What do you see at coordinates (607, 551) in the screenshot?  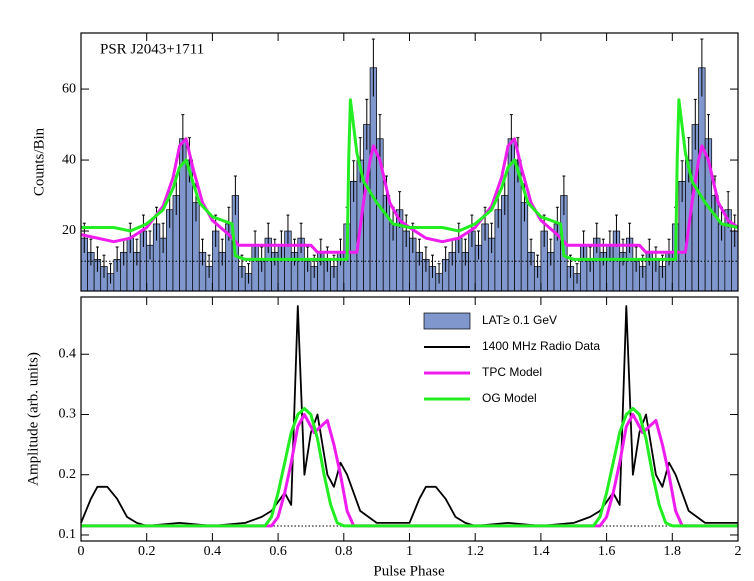 I see `x-tick-label: 1.6` at bounding box center [607, 551].